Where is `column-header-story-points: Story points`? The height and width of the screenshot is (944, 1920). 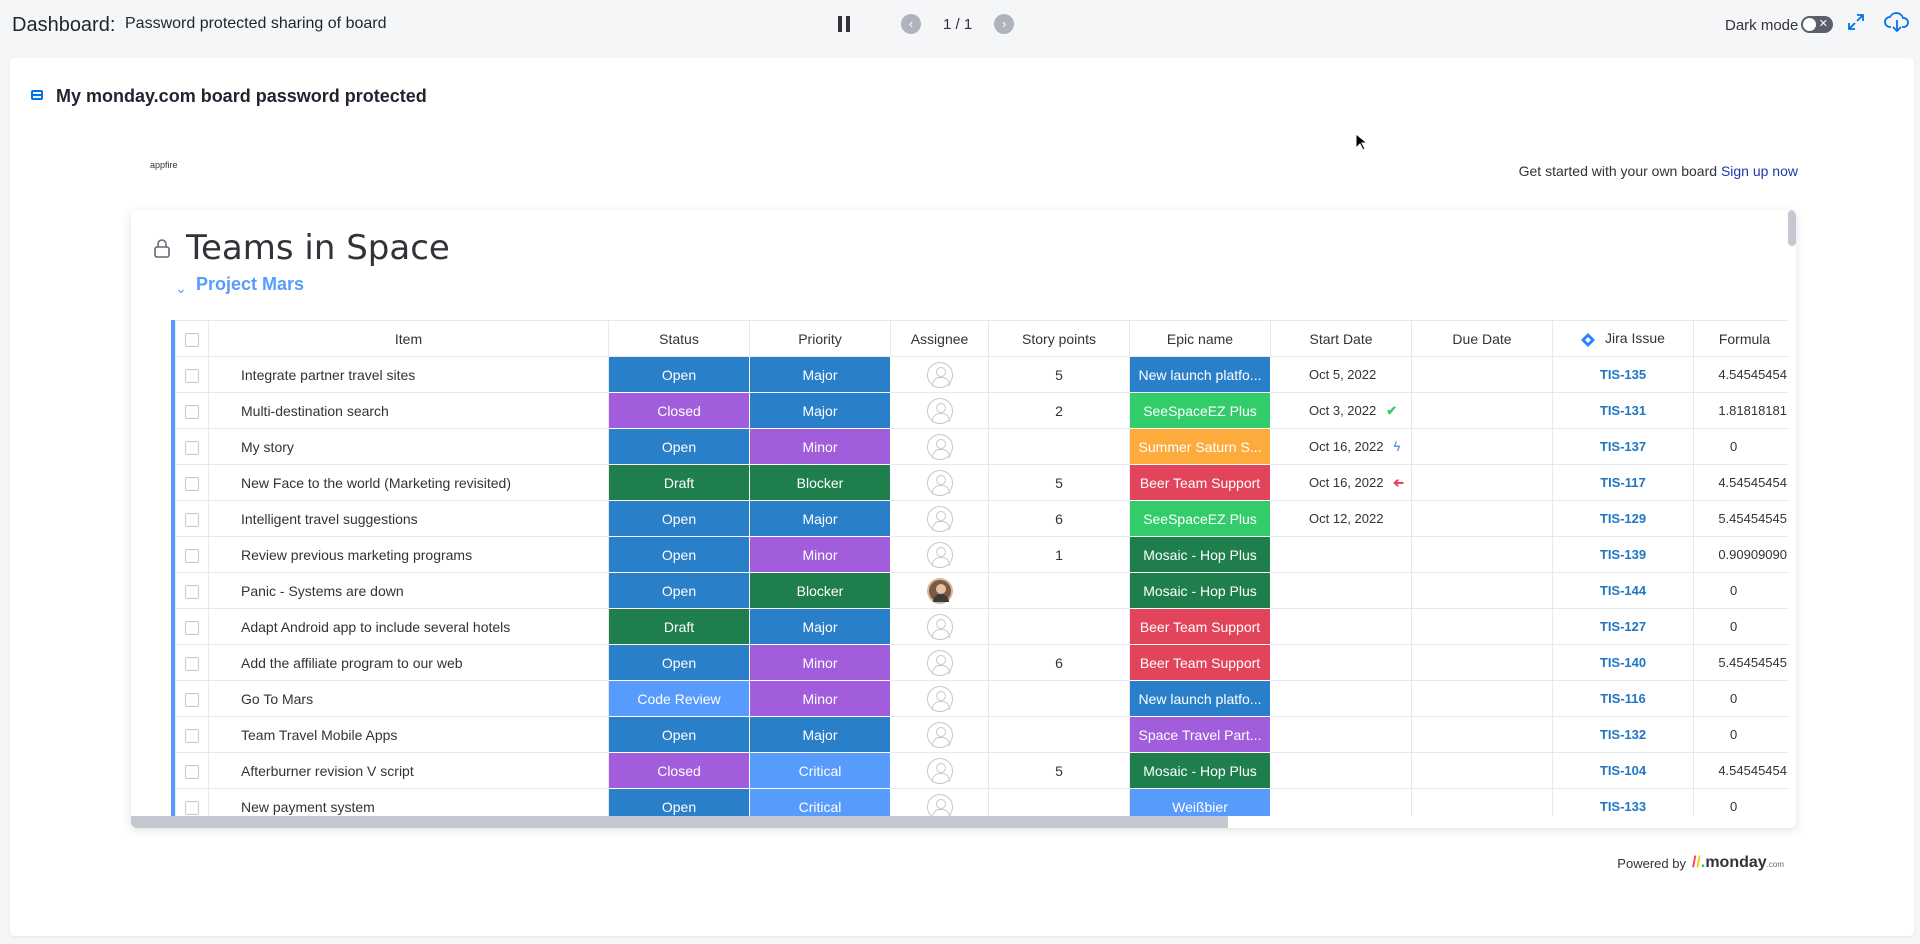 column-header-story-points: Story points is located at coordinates (1059, 338).